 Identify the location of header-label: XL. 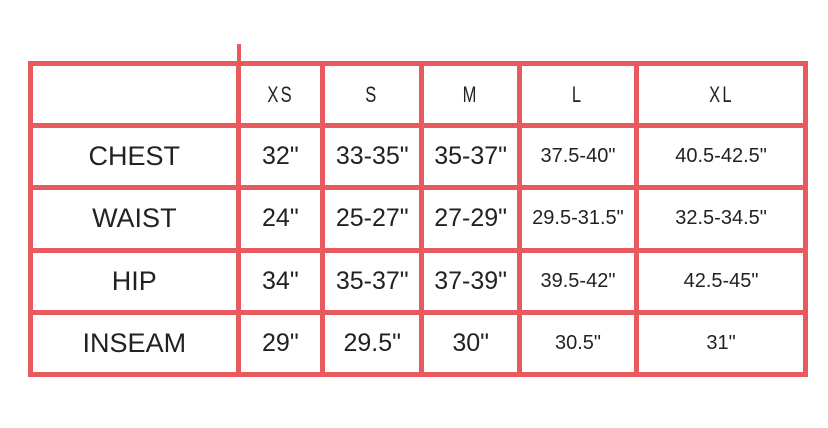
(721, 94).